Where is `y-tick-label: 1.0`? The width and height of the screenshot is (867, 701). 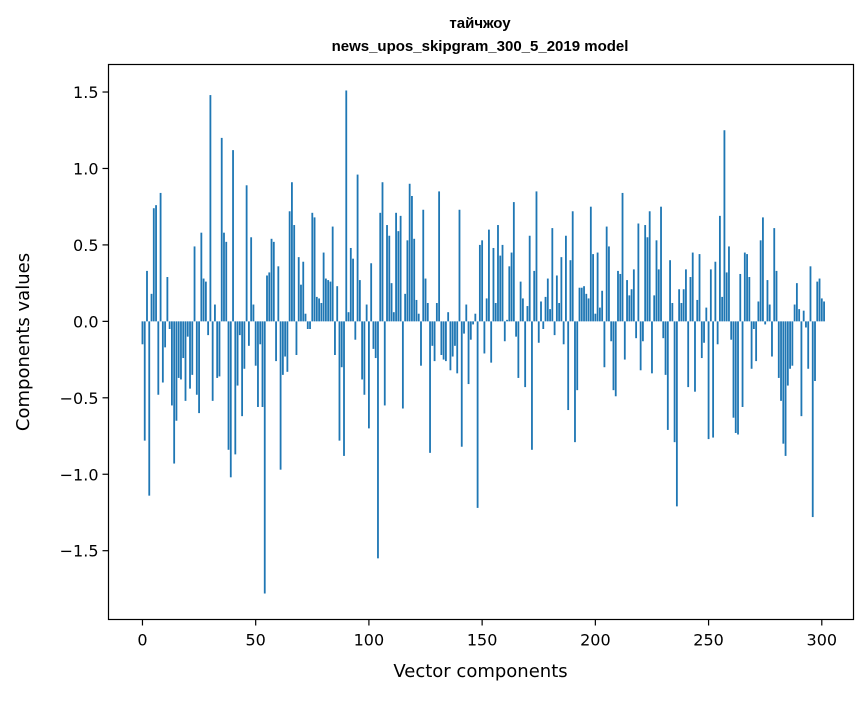 y-tick-label: 1.0 is located at coordinates (85, 168).